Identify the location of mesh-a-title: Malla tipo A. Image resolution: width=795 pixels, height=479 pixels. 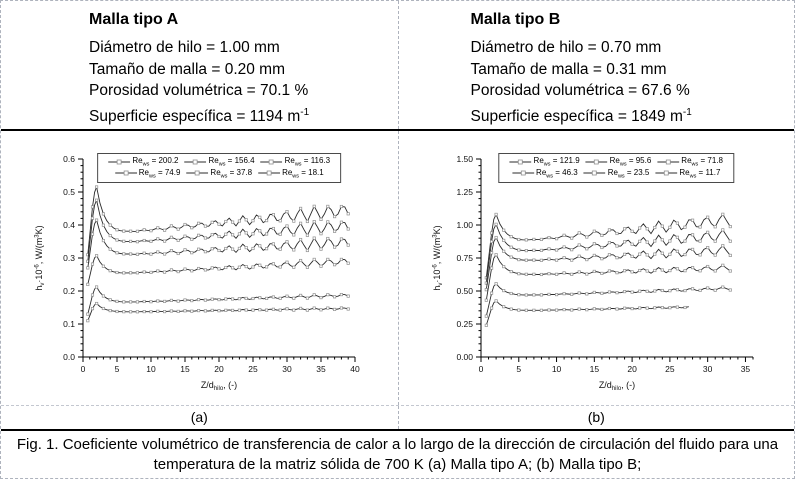
(134, 19).